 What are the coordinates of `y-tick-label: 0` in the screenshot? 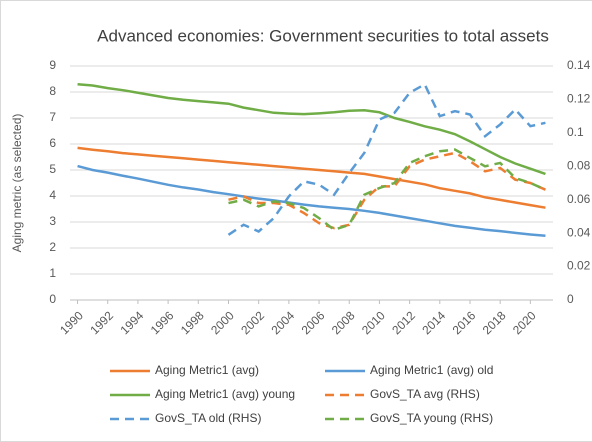 It's located at (52, 299).